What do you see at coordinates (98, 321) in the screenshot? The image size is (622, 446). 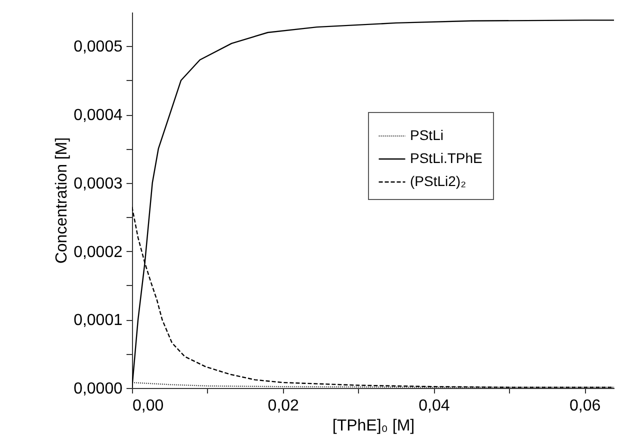 I see `y-tick-label: 0,0001` at bounding box center [98, 321].